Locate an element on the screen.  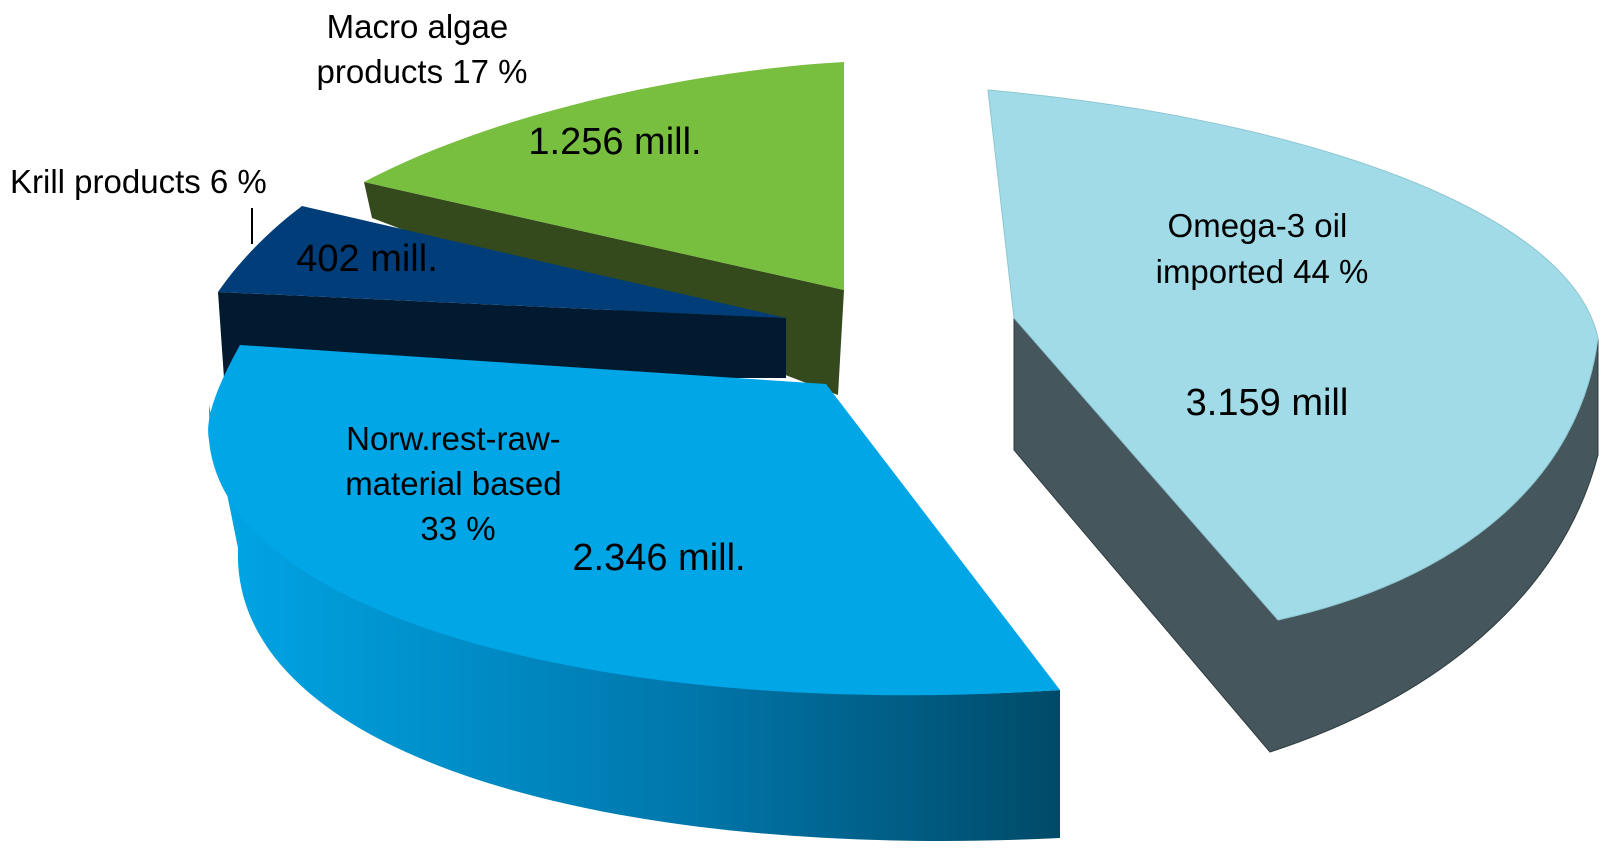
label-omega3-line2: imported 44 % is located at coordinates (1262, 271).